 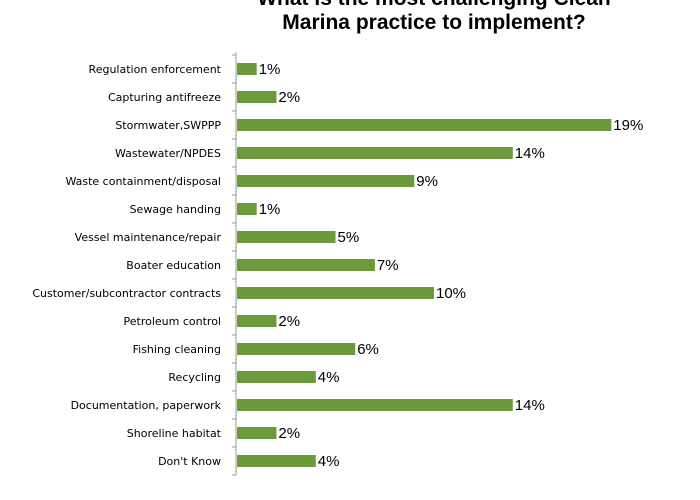 I want to click on category-label: Don't Know, so click(x=189, y=461).